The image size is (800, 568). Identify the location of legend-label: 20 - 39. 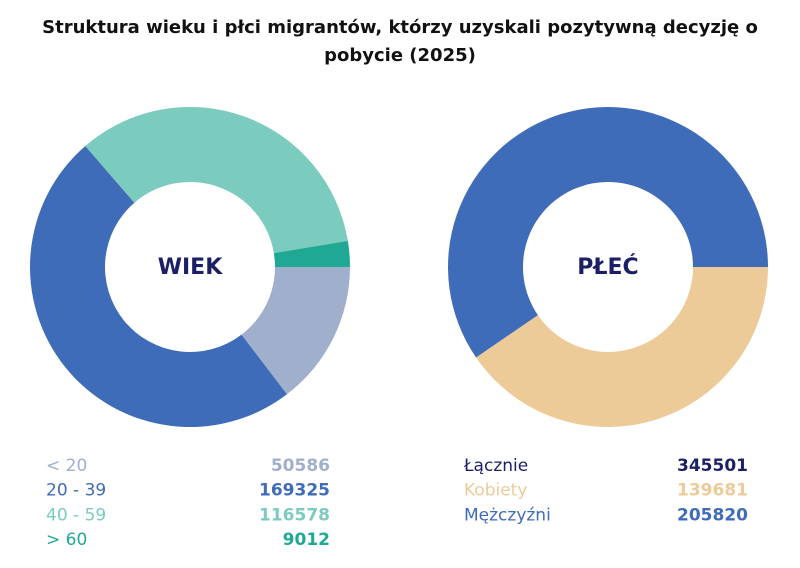
(76, 491).